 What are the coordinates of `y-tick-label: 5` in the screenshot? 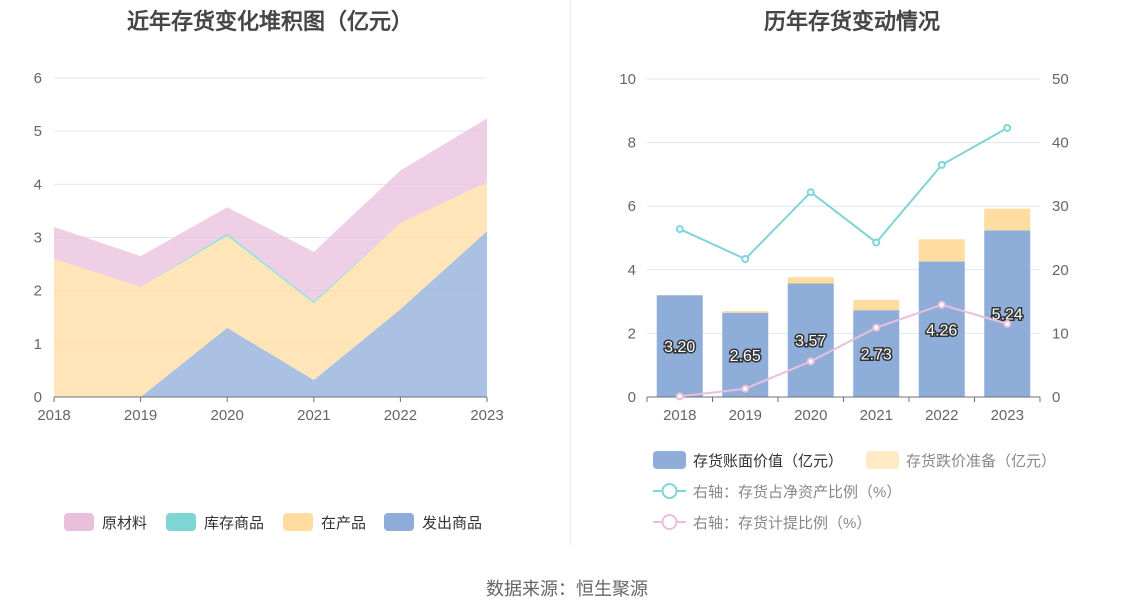 It's located at (38, 131).